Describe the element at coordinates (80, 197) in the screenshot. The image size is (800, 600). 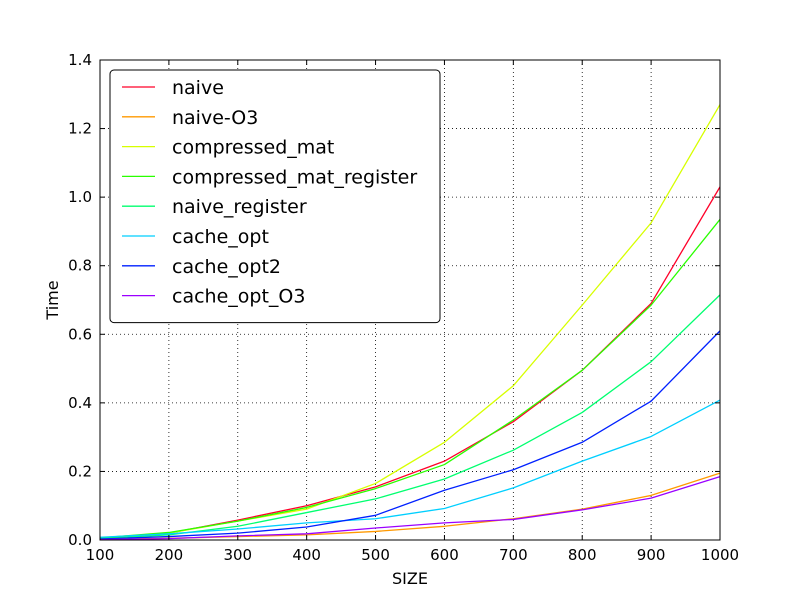
I see `y-tick-label: 1.0` at that location.